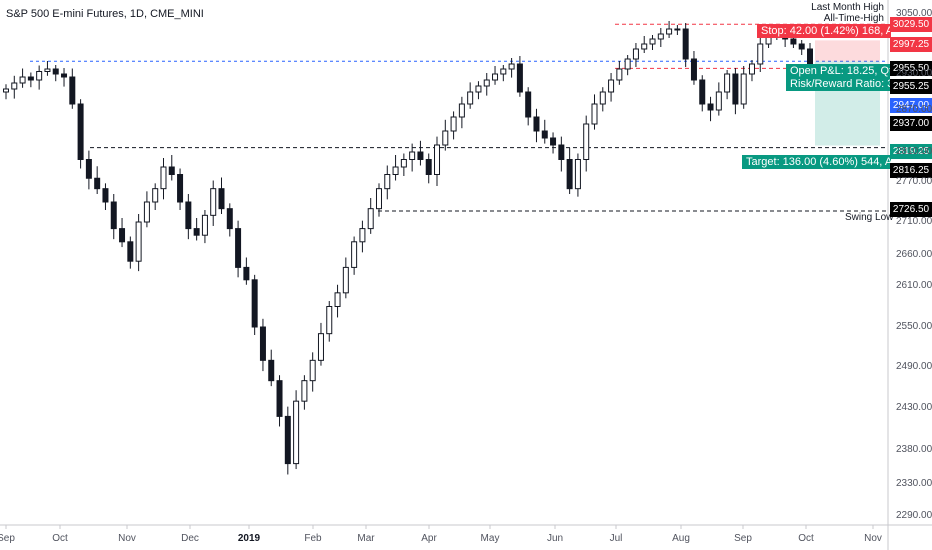 The width and height of the screenshot is (932, 550). I want to click on price-tag-2819: 2819.25, so click(911, 151).